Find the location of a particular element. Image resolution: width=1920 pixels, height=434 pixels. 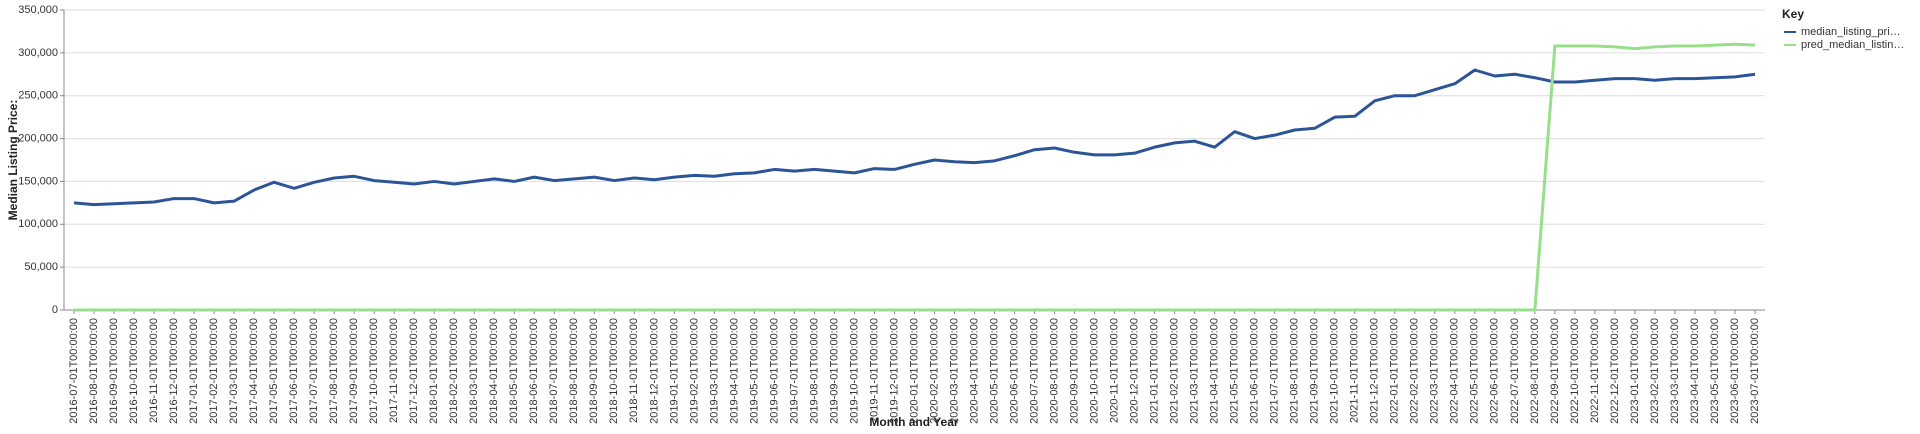

x-tick-label: 2017-12-01T00:00:00 is located at coordinates (414, 371).